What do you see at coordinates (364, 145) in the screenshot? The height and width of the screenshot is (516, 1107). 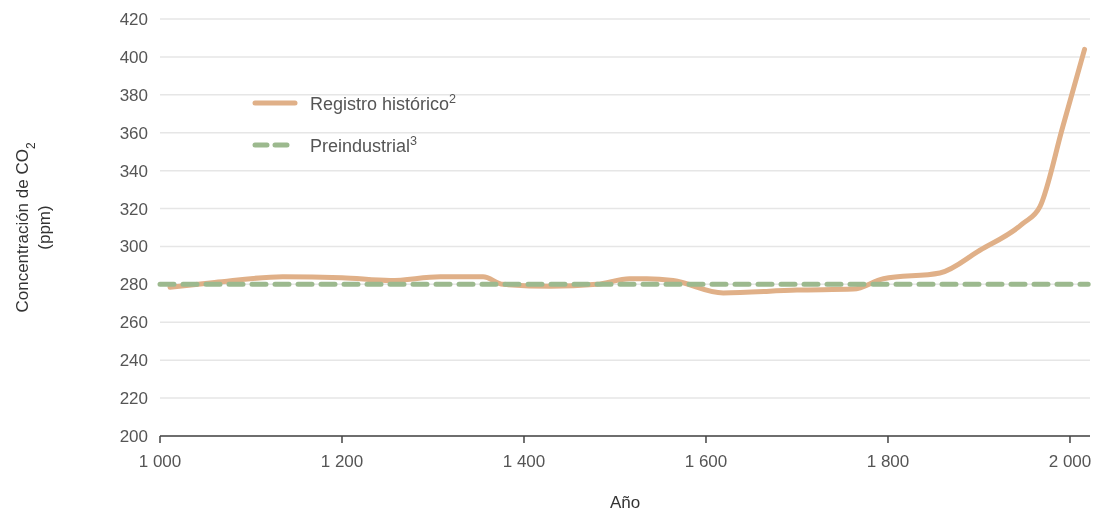 I see `legend-label: Preindustrial$^{3}$` at bounding box center [364, 145].